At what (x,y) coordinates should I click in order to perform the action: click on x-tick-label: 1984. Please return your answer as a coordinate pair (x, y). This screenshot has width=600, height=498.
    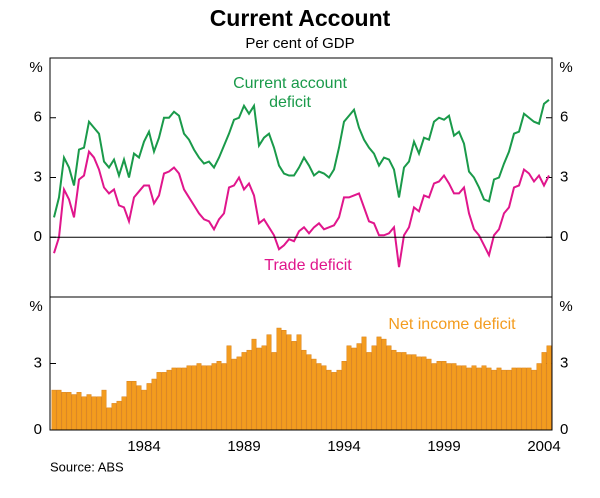
    Looking at the image, I should click on (143, 446).